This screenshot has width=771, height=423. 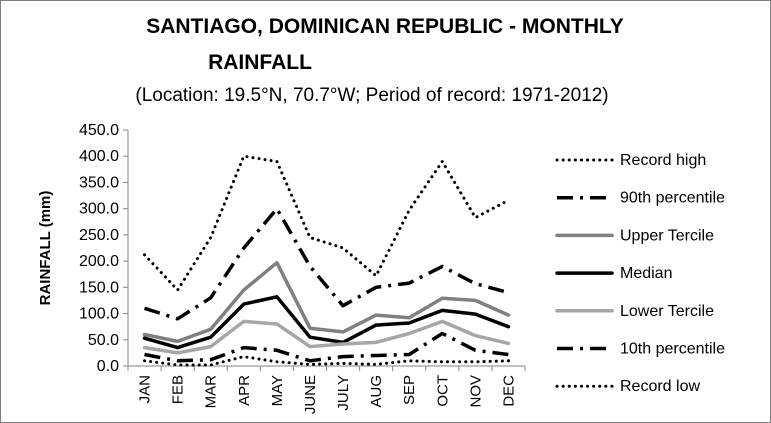 I want to click on x-tick-label: JULY, so click(x=343, y=393).